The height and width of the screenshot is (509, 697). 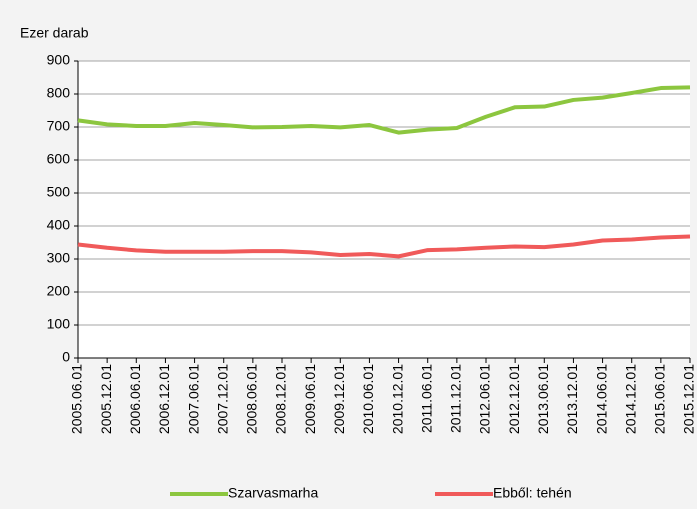 I want to click on x-tick-label: 2015.12.01, so click(x=689, y=399).